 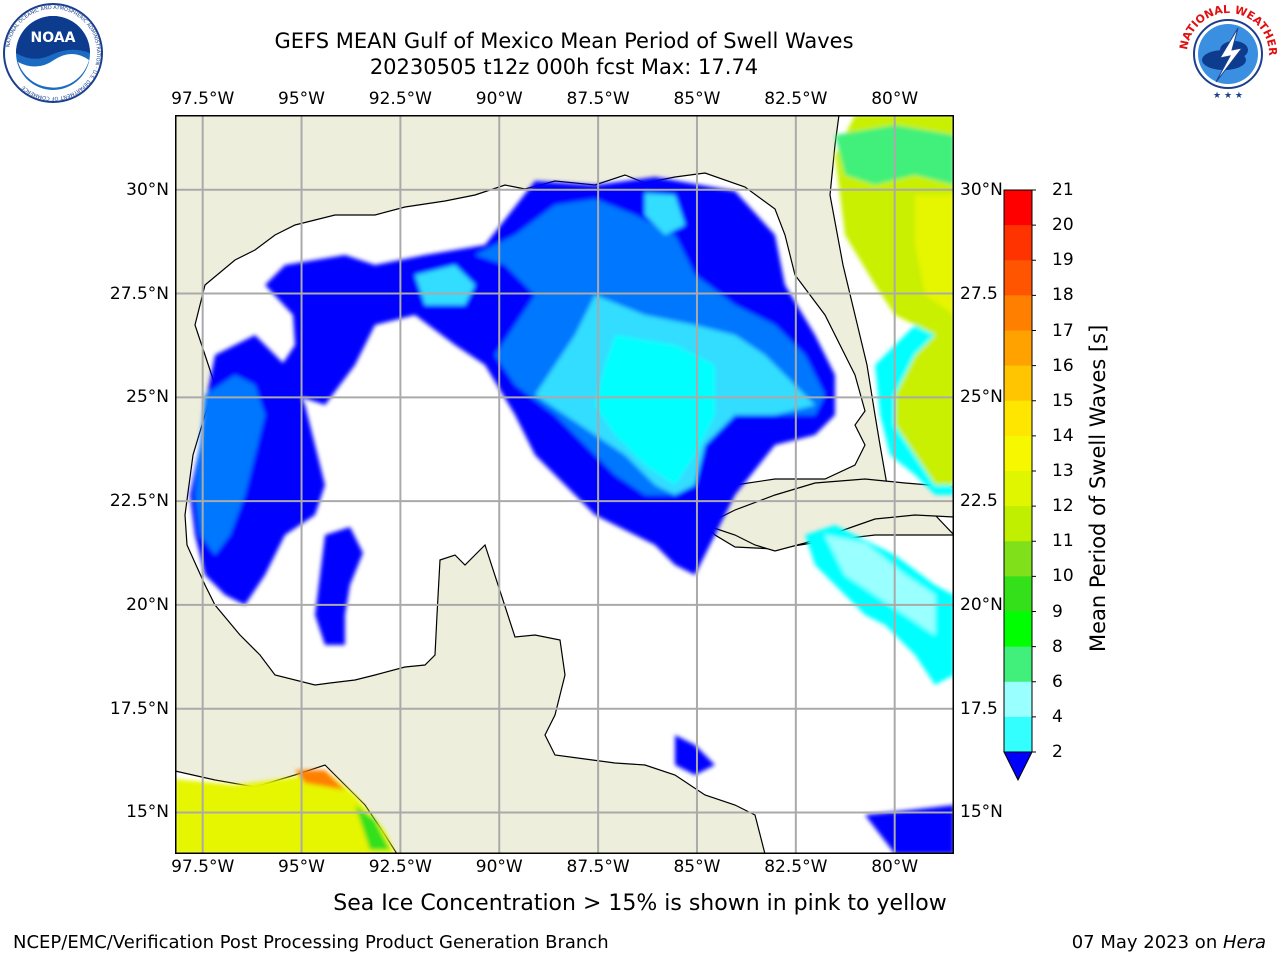 I want to click on colorbar-tick-label: 6, so click(x=1057, y=681).